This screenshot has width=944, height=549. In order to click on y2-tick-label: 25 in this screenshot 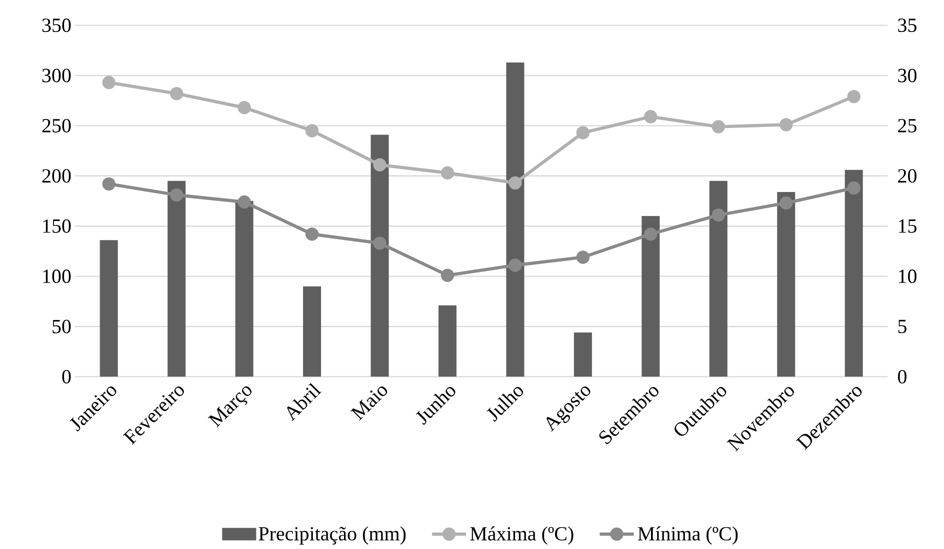, I will do `click(907, 125)`.